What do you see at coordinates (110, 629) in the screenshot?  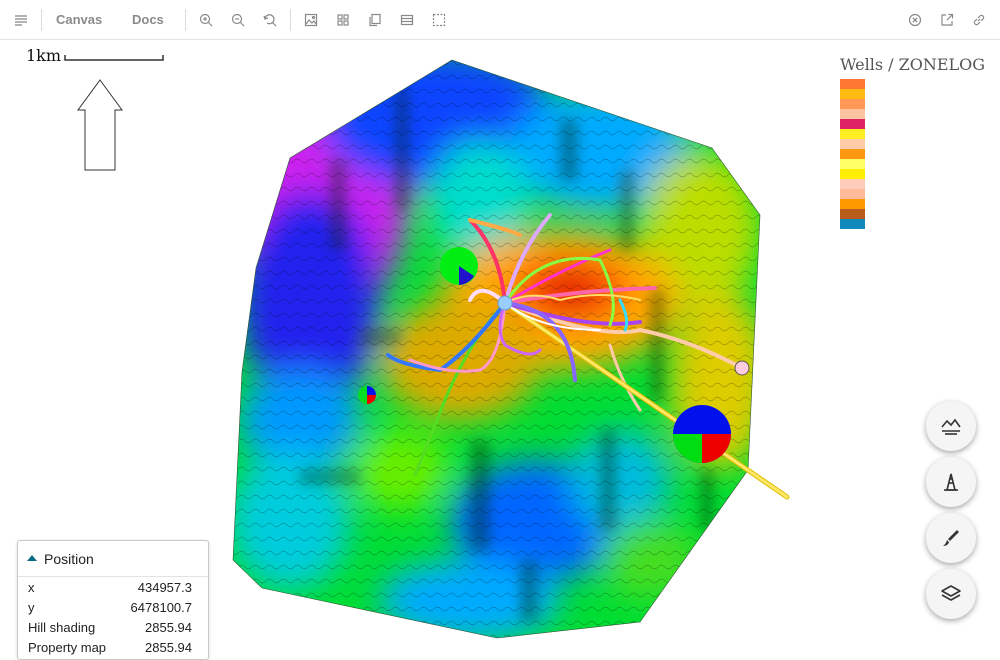 I see `position-row-hill-shading: Hill shading 2855.94` at bounding box center [110, 629].